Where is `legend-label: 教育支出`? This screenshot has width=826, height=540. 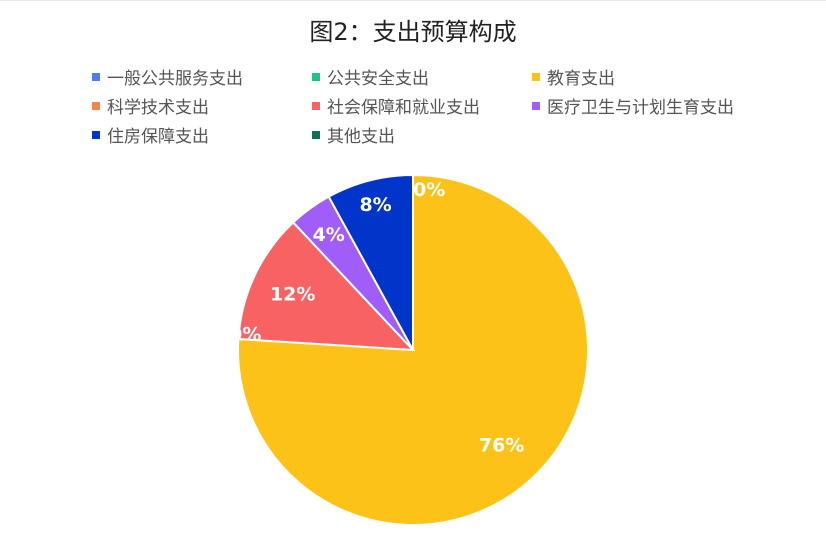 legend-label: 教育支出 is located at coordinates (581, 79).